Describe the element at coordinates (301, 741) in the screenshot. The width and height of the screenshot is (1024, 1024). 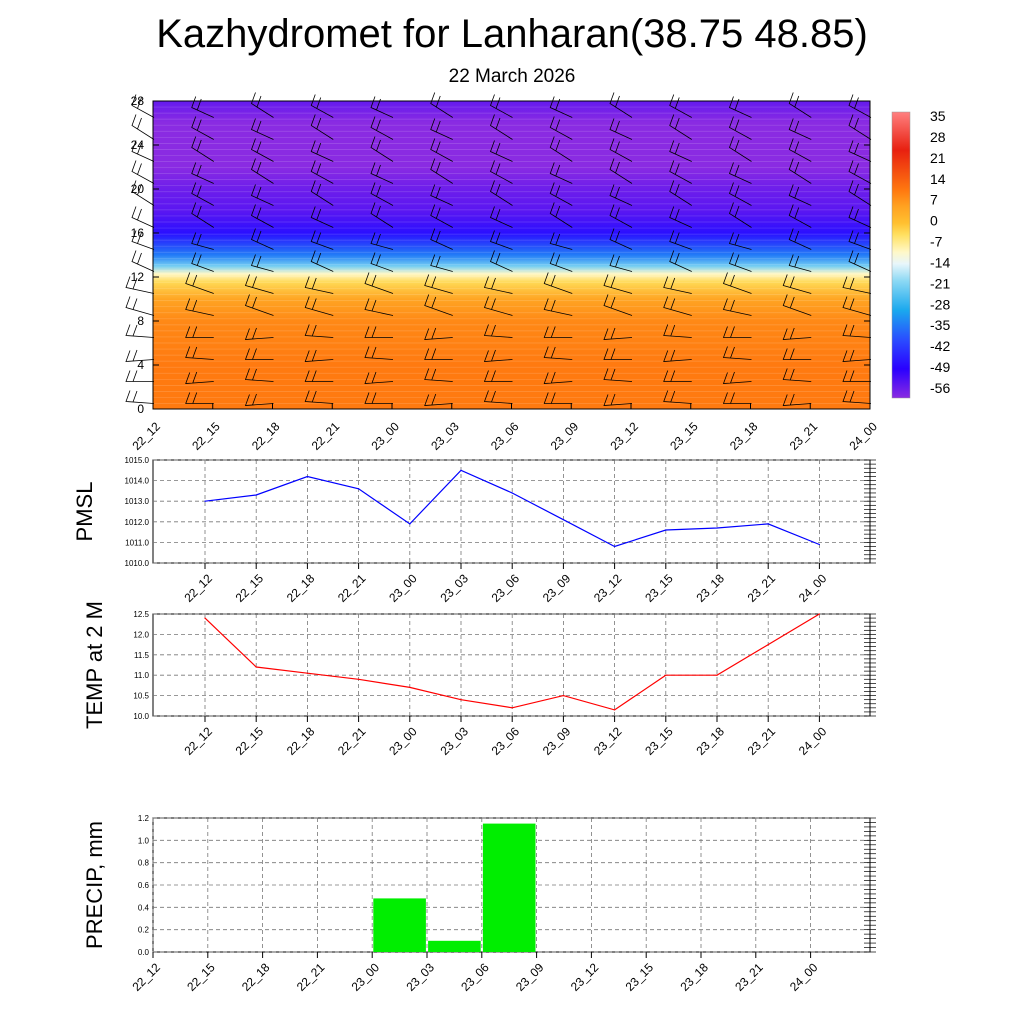
I see `x-tick-label: 22_18` at that location.